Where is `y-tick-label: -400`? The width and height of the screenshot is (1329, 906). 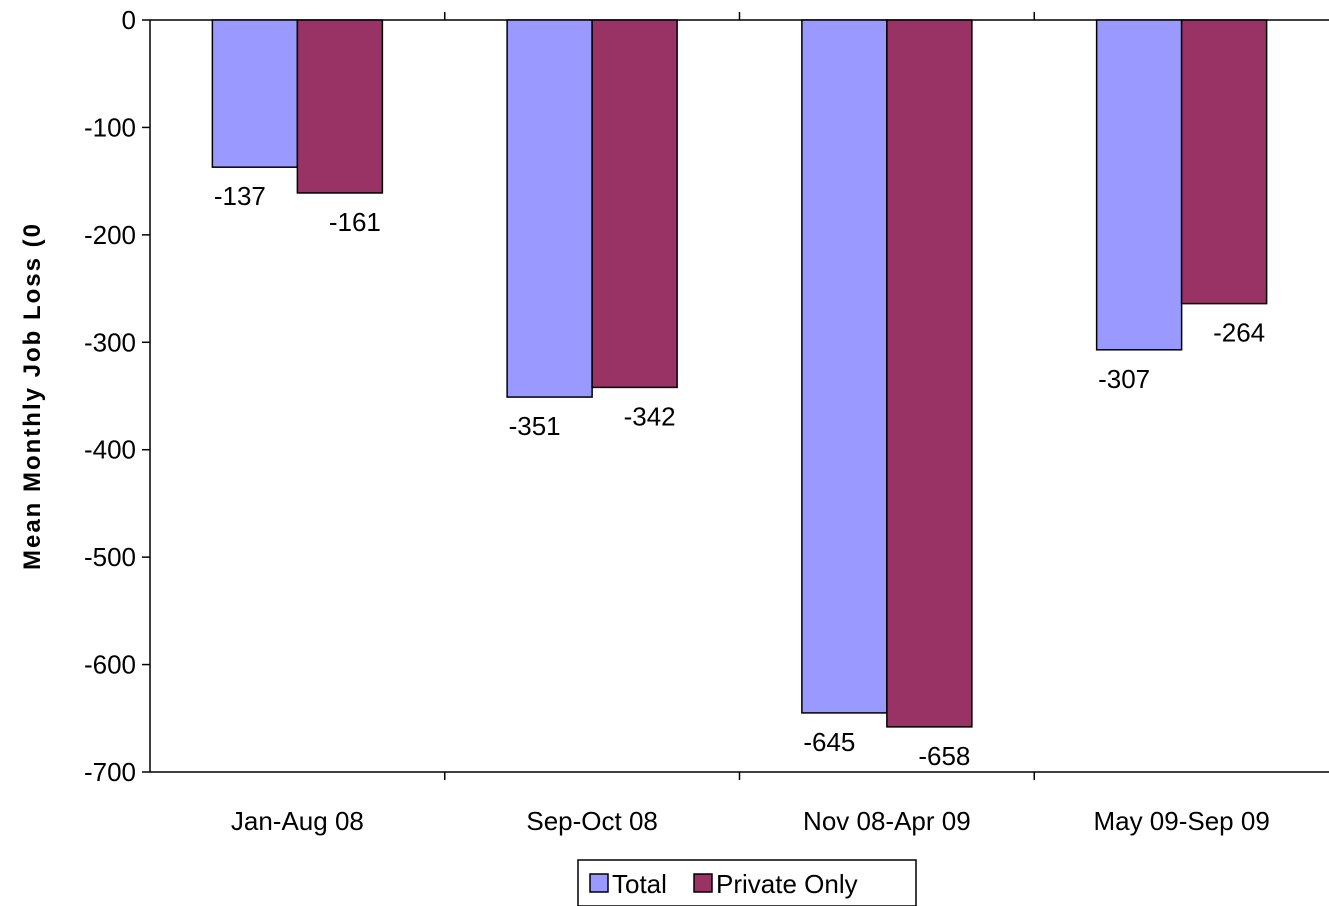
y-tick-label: -400 is located at coordinates (110, 450).